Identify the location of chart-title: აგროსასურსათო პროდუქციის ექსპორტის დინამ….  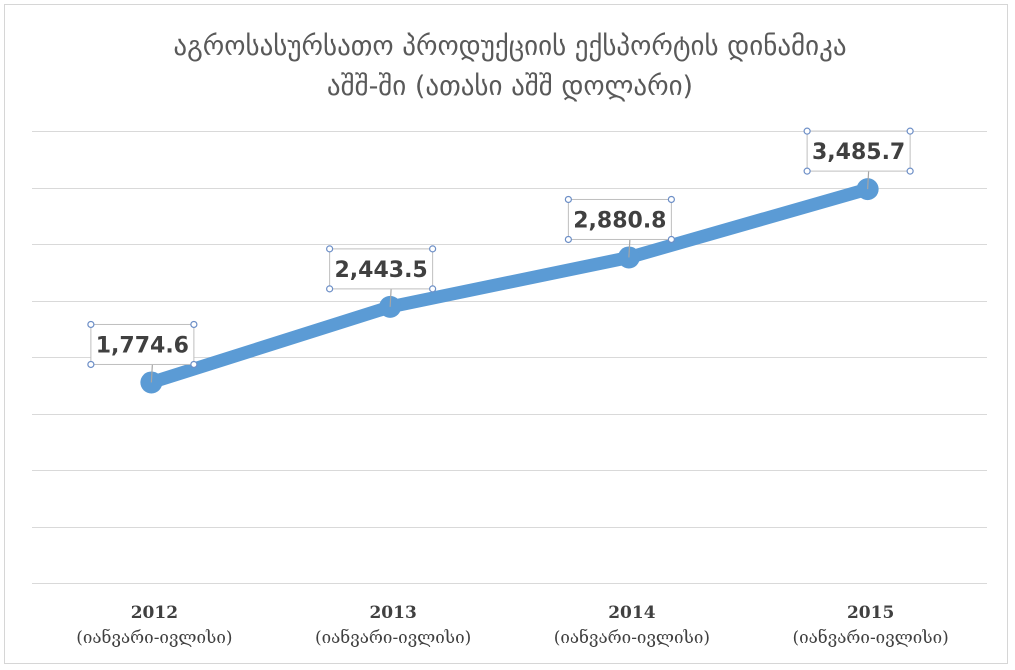
(509, 46).